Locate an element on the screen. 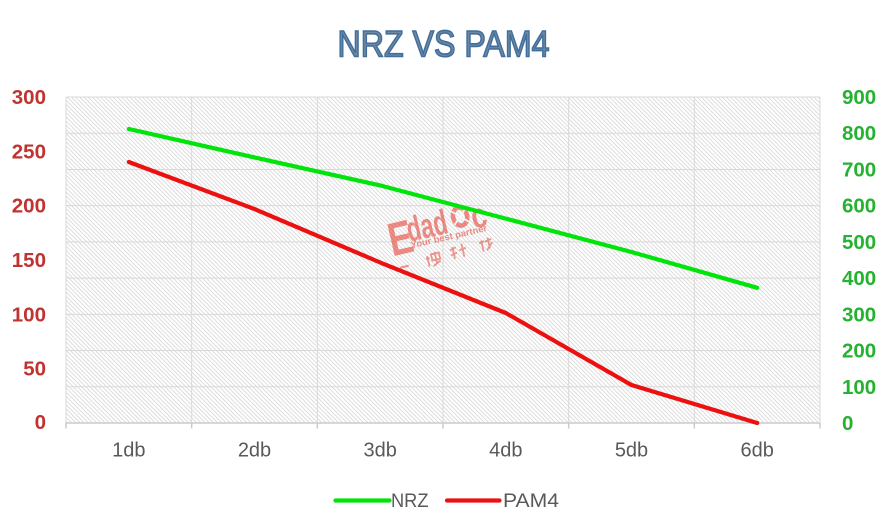  svg-text: 600 is located at coordinates (859, 206).